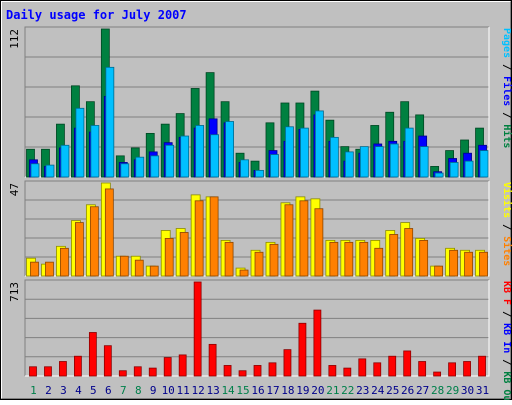 Image resolution: width=512 pixels, height=405 pixels. Describe the element at coordinates (332, 390) in the screenshot. I see `day-label: 21` at that location.